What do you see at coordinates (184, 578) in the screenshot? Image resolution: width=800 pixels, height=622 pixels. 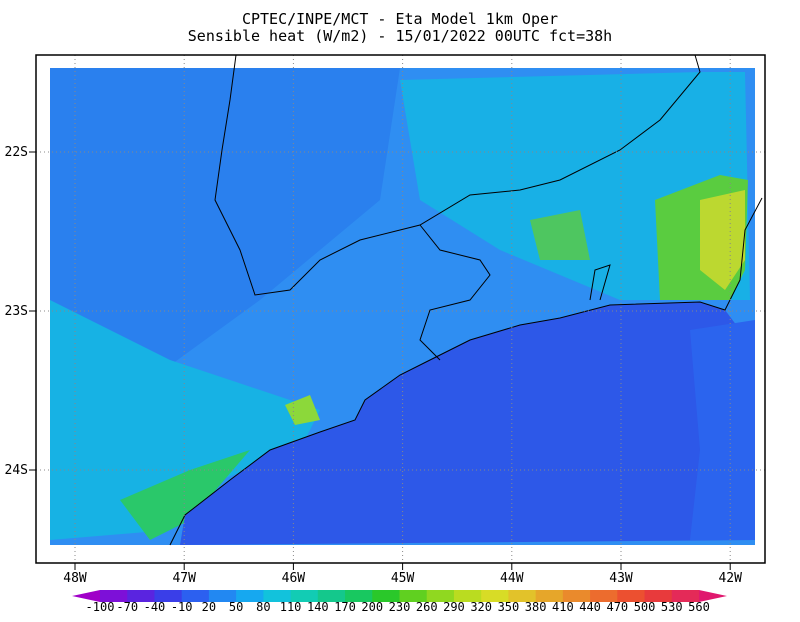 I see `lon-tick-label: 47W` at bounding box center [184, 578].